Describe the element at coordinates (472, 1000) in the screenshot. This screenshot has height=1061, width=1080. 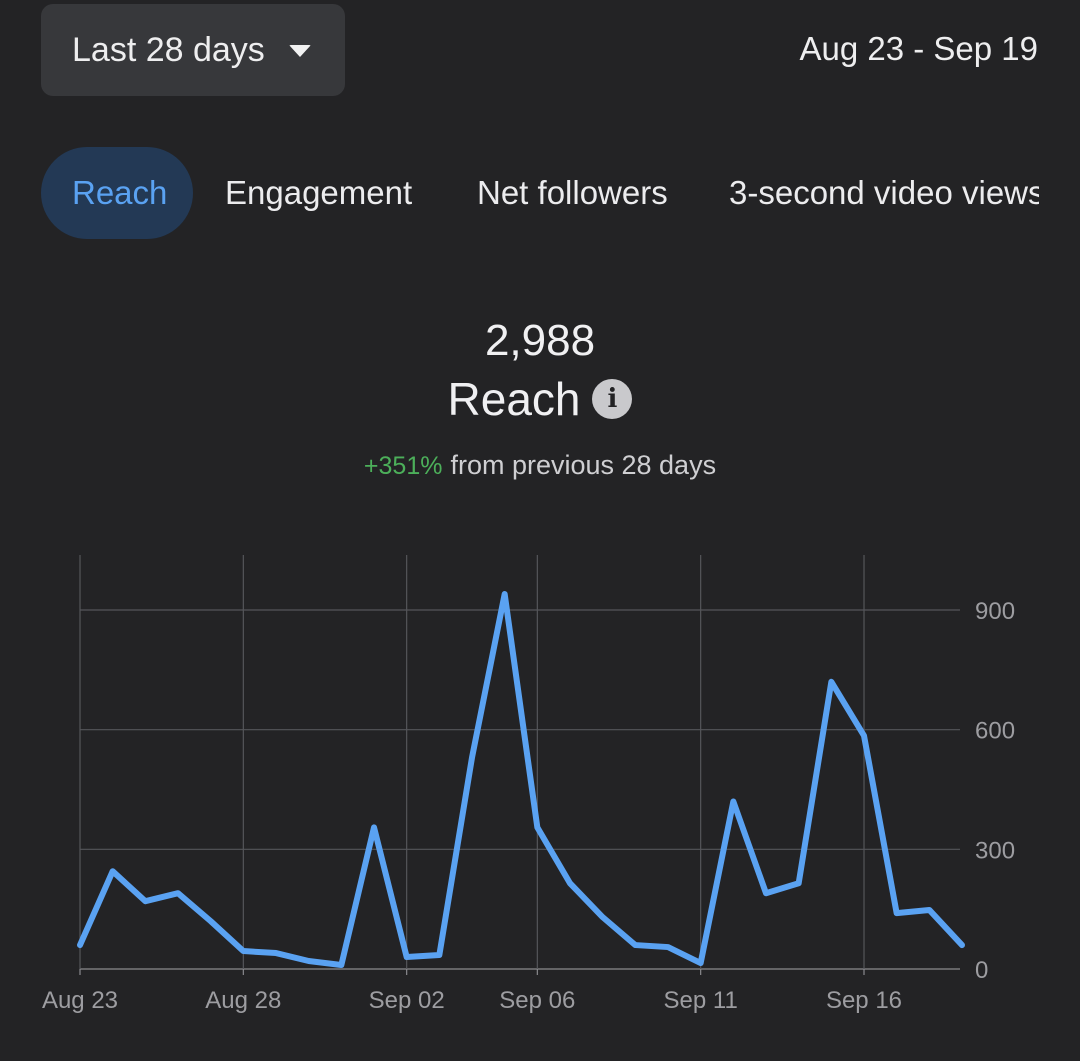
I see `x-axis-labels: Aug 23 Aug 28 Sep 02 Sep 06 Sep 11 Sep 16` at that location.